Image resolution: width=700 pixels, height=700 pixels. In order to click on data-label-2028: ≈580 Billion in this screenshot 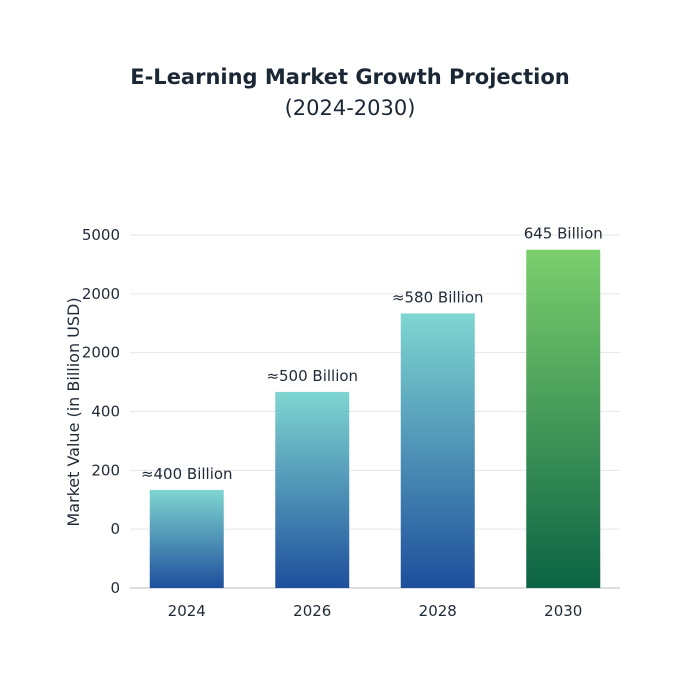, I will do `click(438, 297)`.